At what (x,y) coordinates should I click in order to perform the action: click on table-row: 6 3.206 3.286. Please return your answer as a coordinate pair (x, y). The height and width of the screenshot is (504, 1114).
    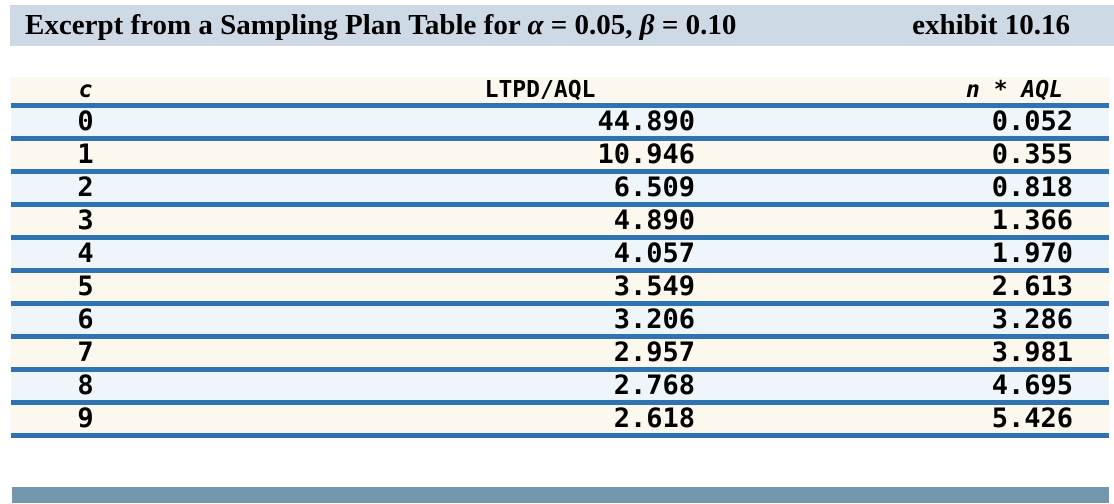
    Looking at the image, I should click on (560, 321).